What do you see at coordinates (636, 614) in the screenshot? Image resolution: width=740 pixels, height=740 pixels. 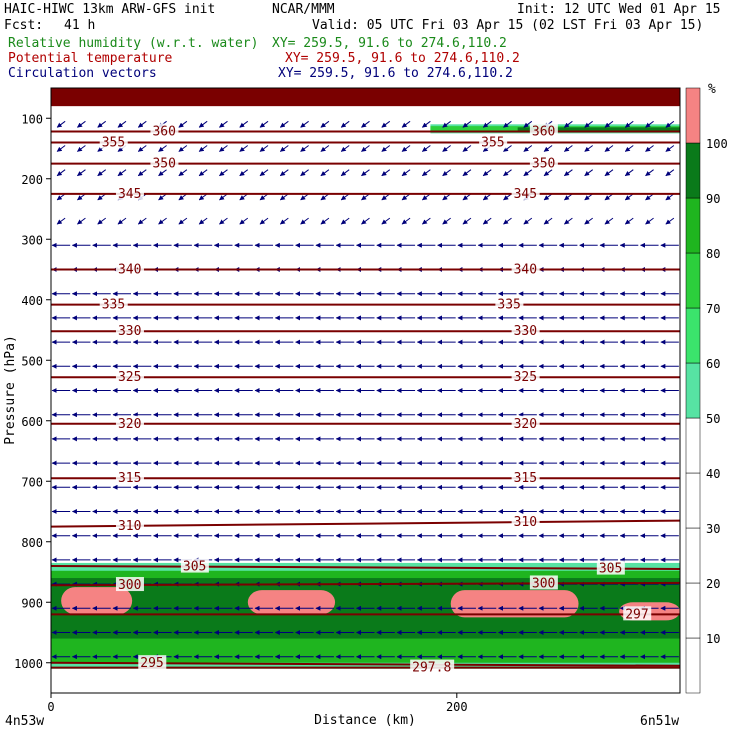 I see `isentrope-label: 297` at bounding box center [636, 614].